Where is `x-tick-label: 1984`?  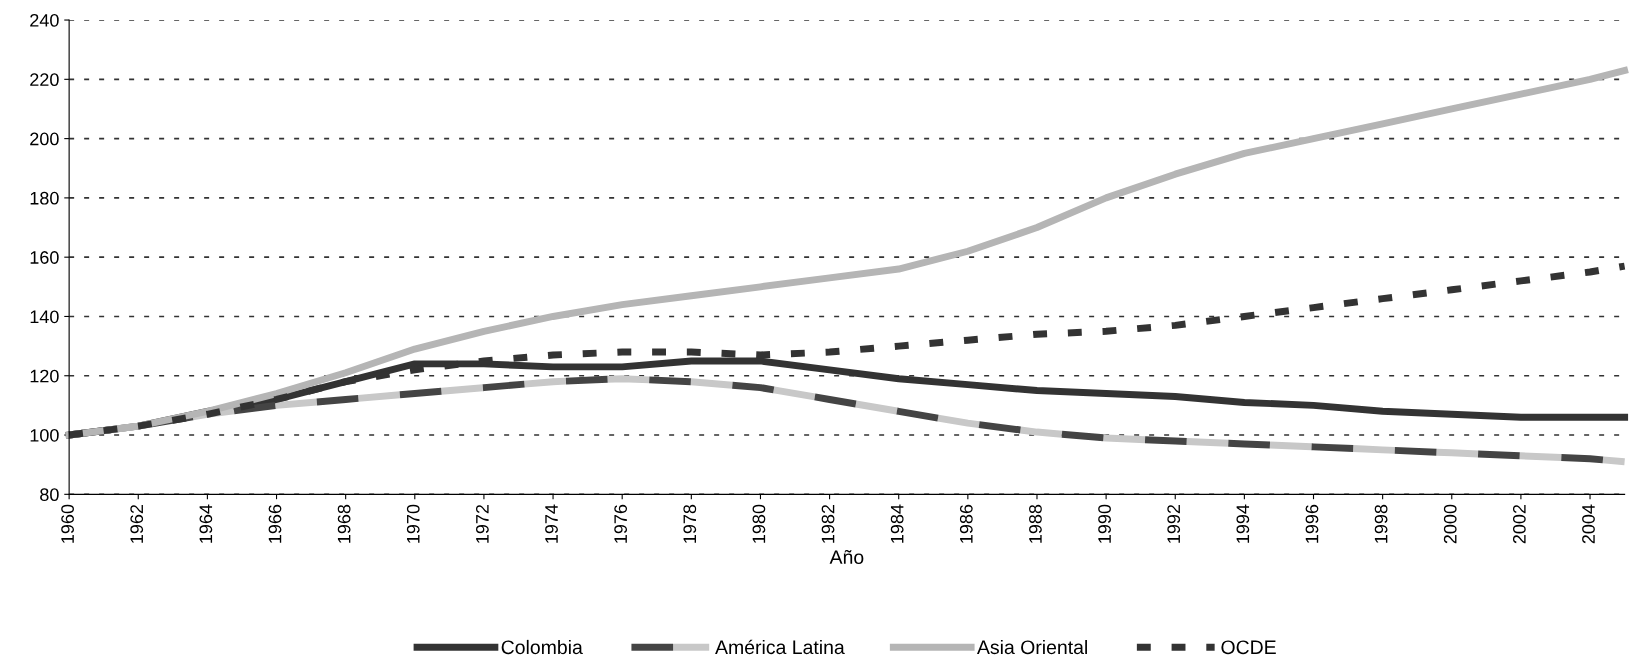
x-tick-label: 1984 is located at coordinates (897, 523).